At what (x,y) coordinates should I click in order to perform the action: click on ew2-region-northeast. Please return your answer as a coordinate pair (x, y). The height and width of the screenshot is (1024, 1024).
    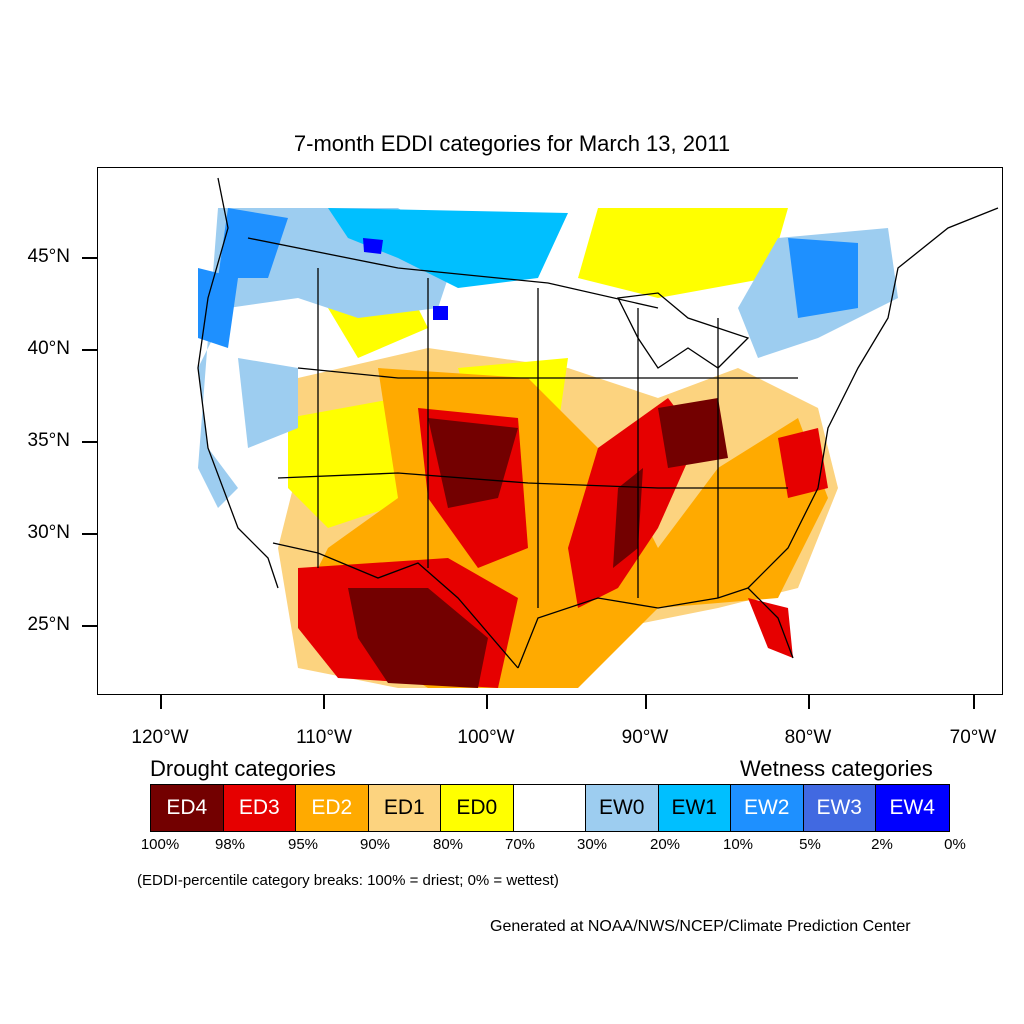
    Looking at the image, I should click on (823, 278).